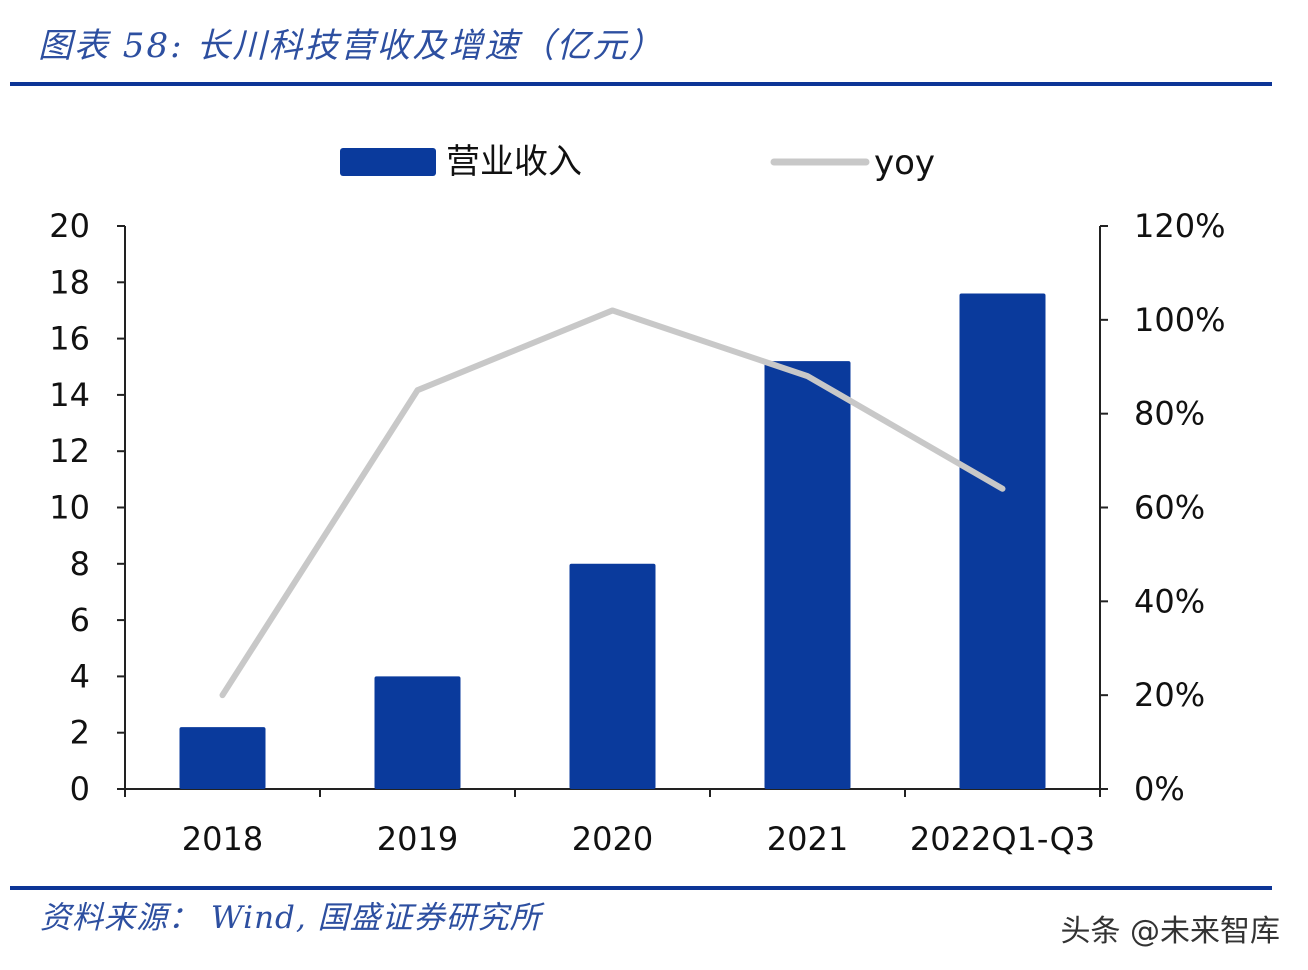  I want to click on left-tick-label: 20, so click(69, 226).